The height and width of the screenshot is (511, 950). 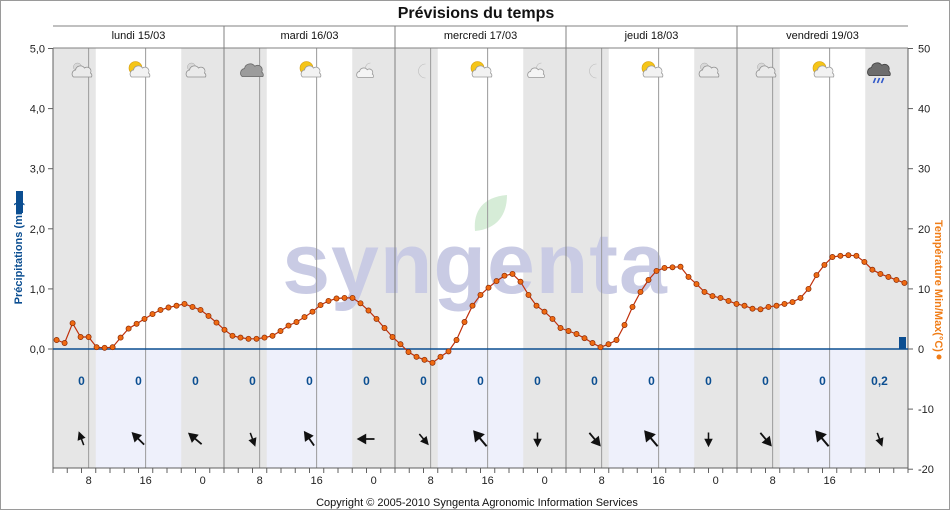 I want to click on moon-cloud-icon, so click(x=536, y=70).